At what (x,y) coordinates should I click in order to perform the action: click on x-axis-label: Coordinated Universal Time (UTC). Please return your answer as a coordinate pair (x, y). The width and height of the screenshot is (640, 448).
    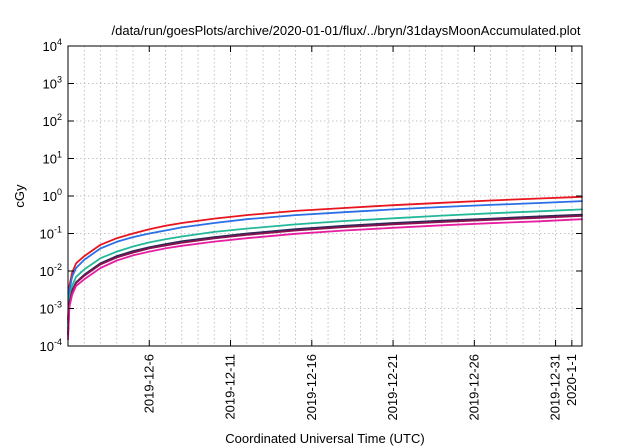
    Looking at the image, I should click on (324, 438).